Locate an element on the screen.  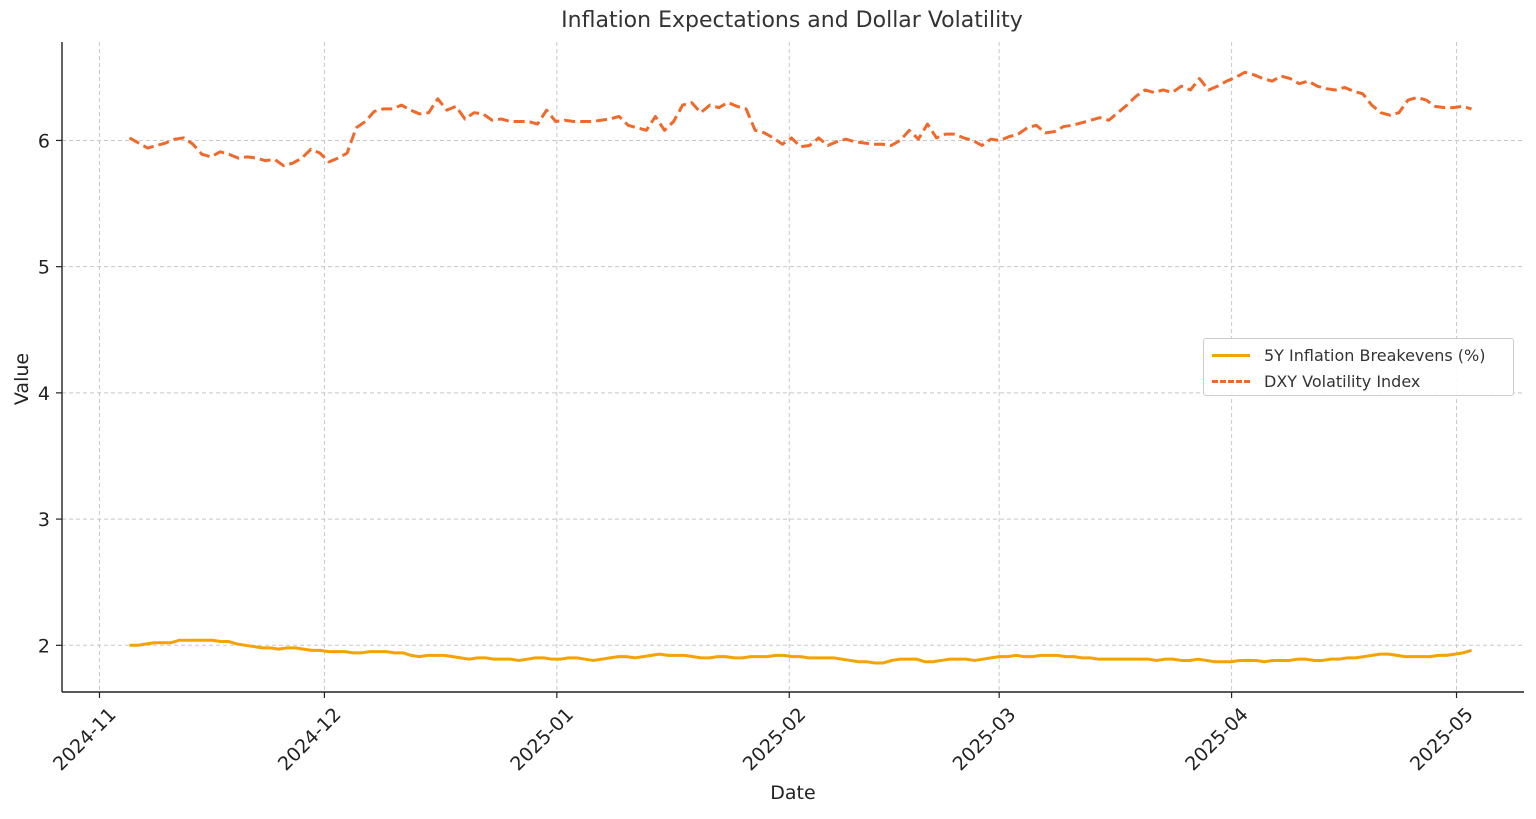
series-line-breakevens is located at coordinates (800, 651).